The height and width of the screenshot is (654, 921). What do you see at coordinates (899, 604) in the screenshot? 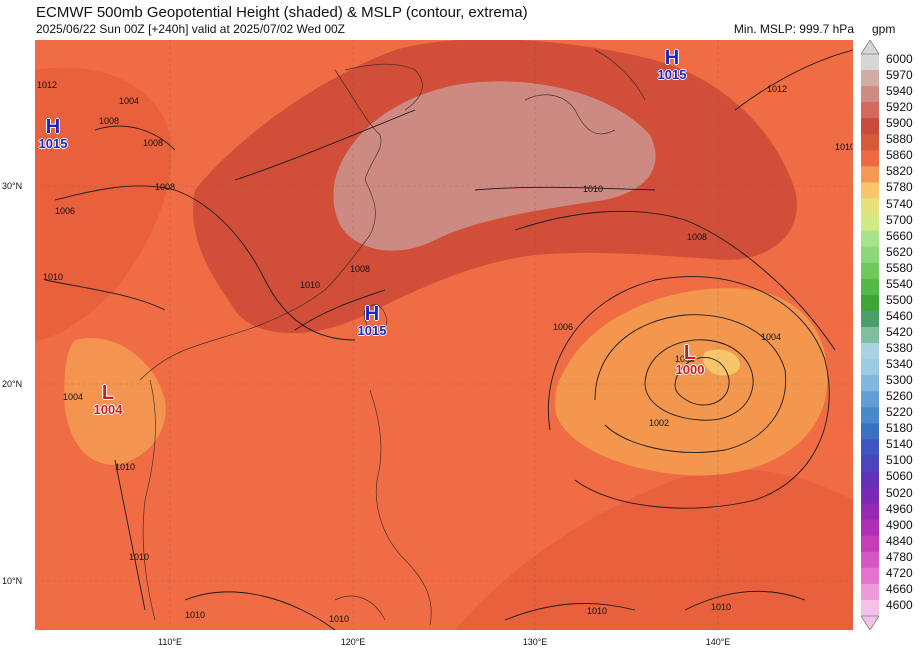
I see `colorbar-label: 4600` at bounding box center [899, 604].